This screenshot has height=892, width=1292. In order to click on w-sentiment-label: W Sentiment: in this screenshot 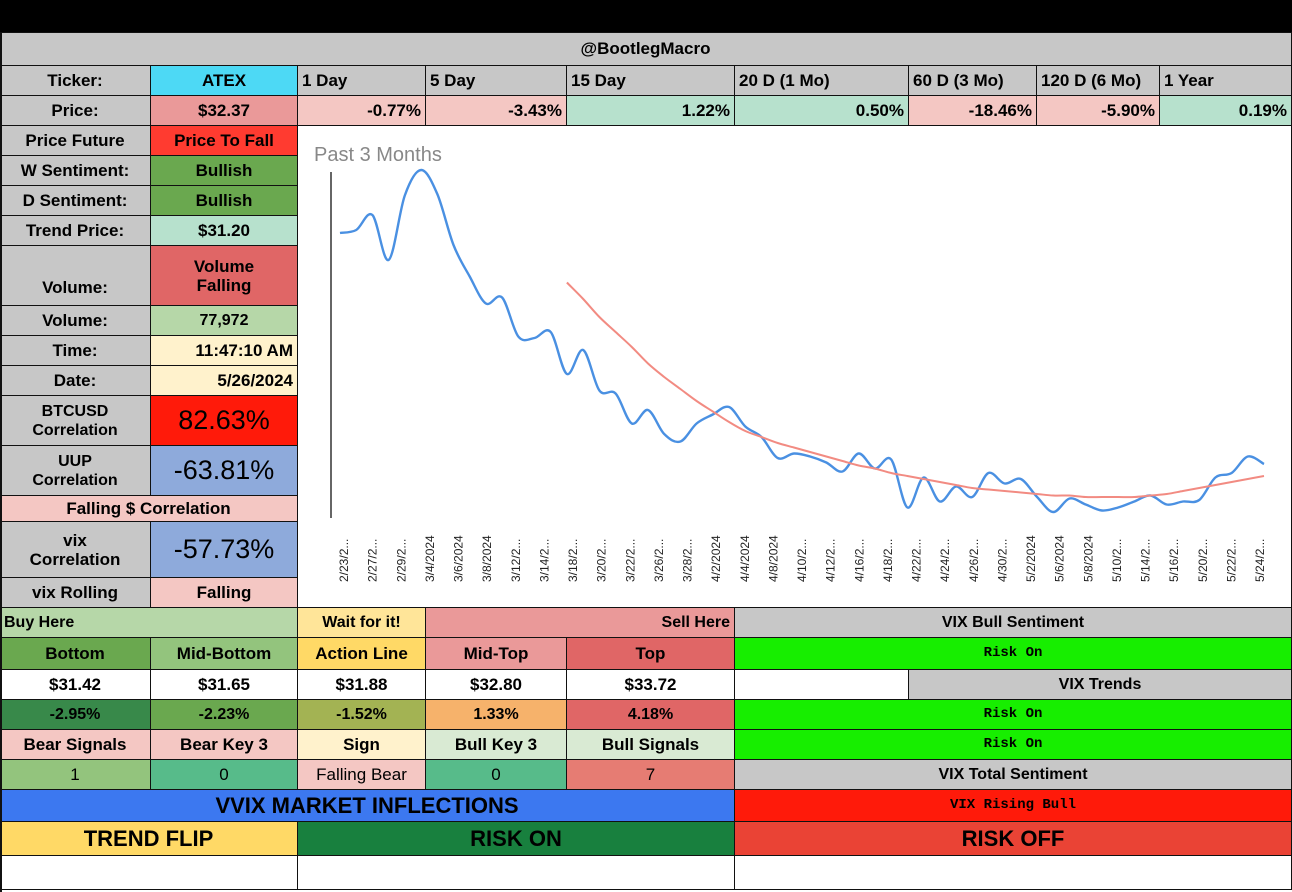, I will do `click(75, 171)`.